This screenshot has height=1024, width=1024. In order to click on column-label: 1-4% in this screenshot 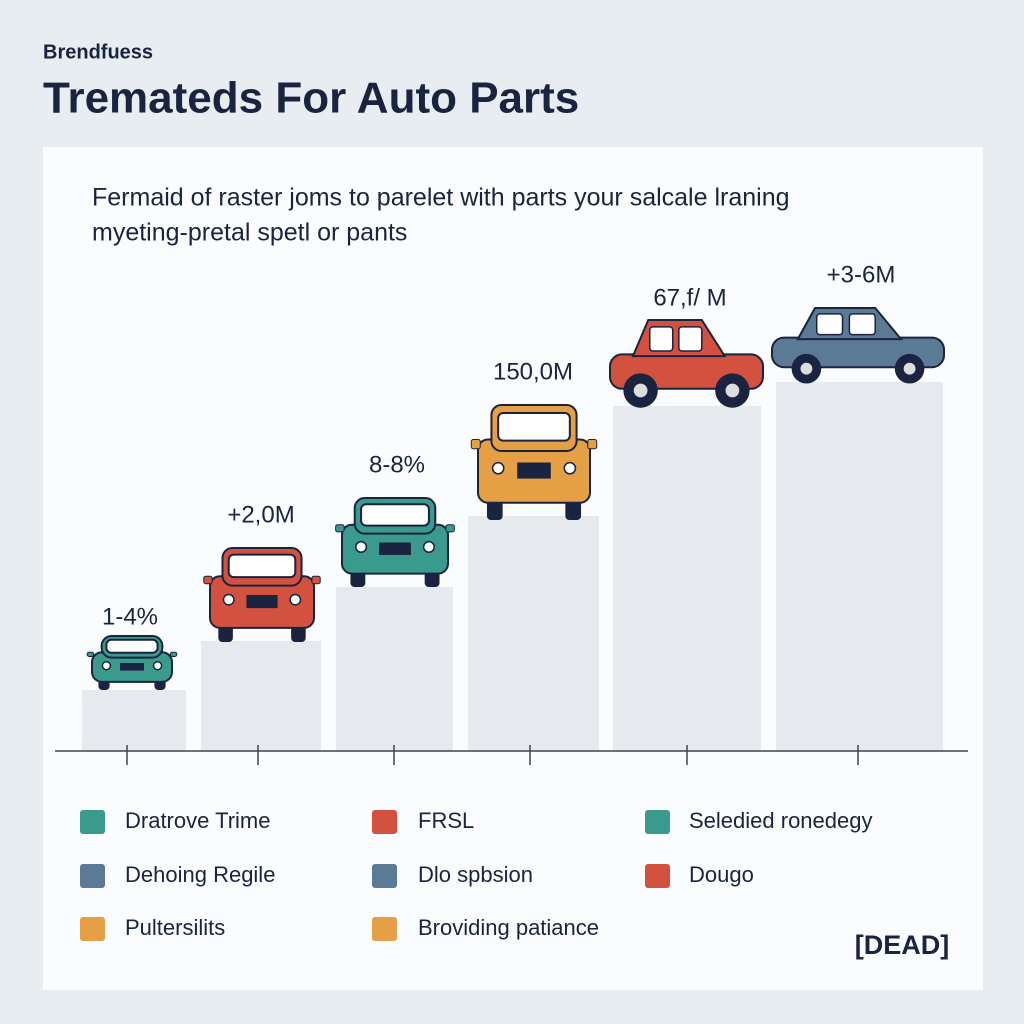, I will do `click(130, 616)`.